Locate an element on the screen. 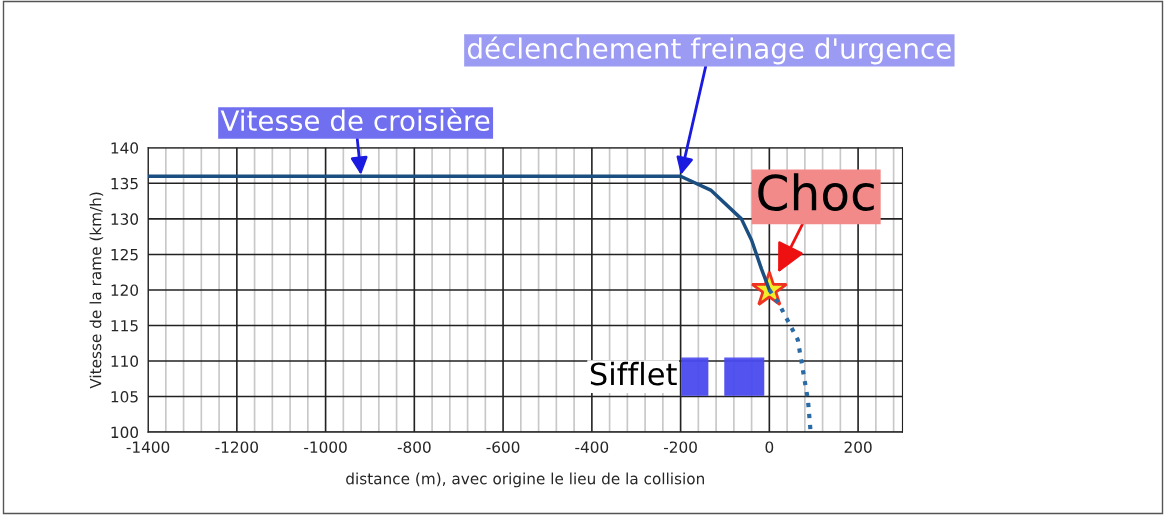  annotation: déclenchement freinage d'urgence is located at coordinates (709, 50).